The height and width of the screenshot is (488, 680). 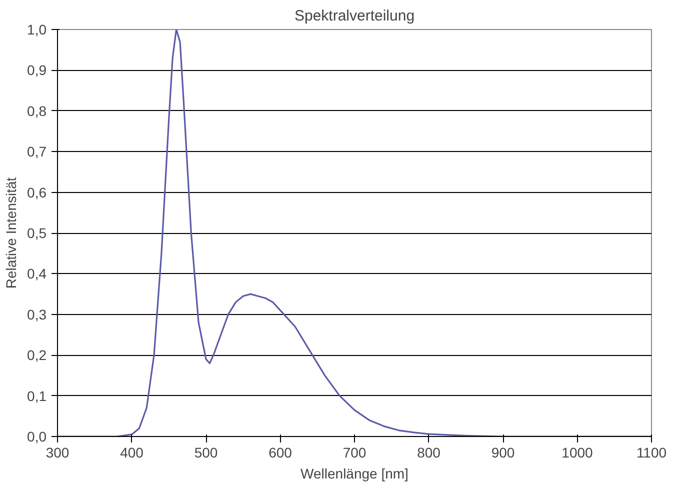 I want to click on x-tick-label: 1000, so click(x=578, y=452).